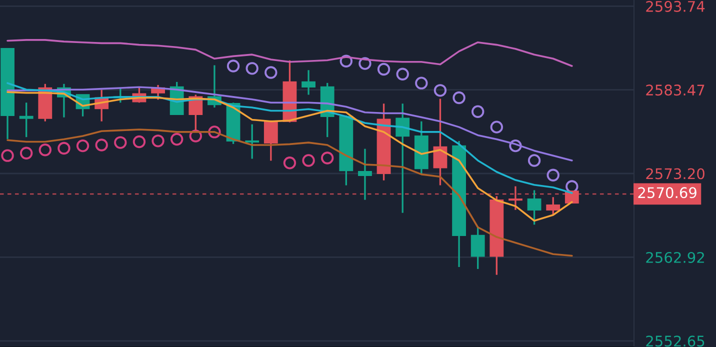 The image size is (716, 347). Describe the element at coordinates (675, 257) in the screenshot. I see `y-tick-label: 2562.92` at that location.